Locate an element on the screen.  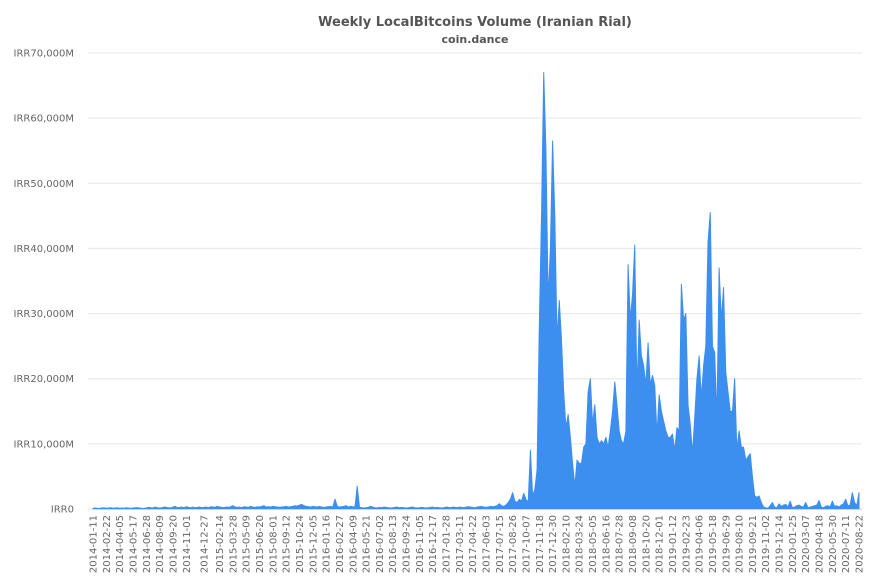
chart-subtitle: coin.dance is located at coordinates (475, 39).